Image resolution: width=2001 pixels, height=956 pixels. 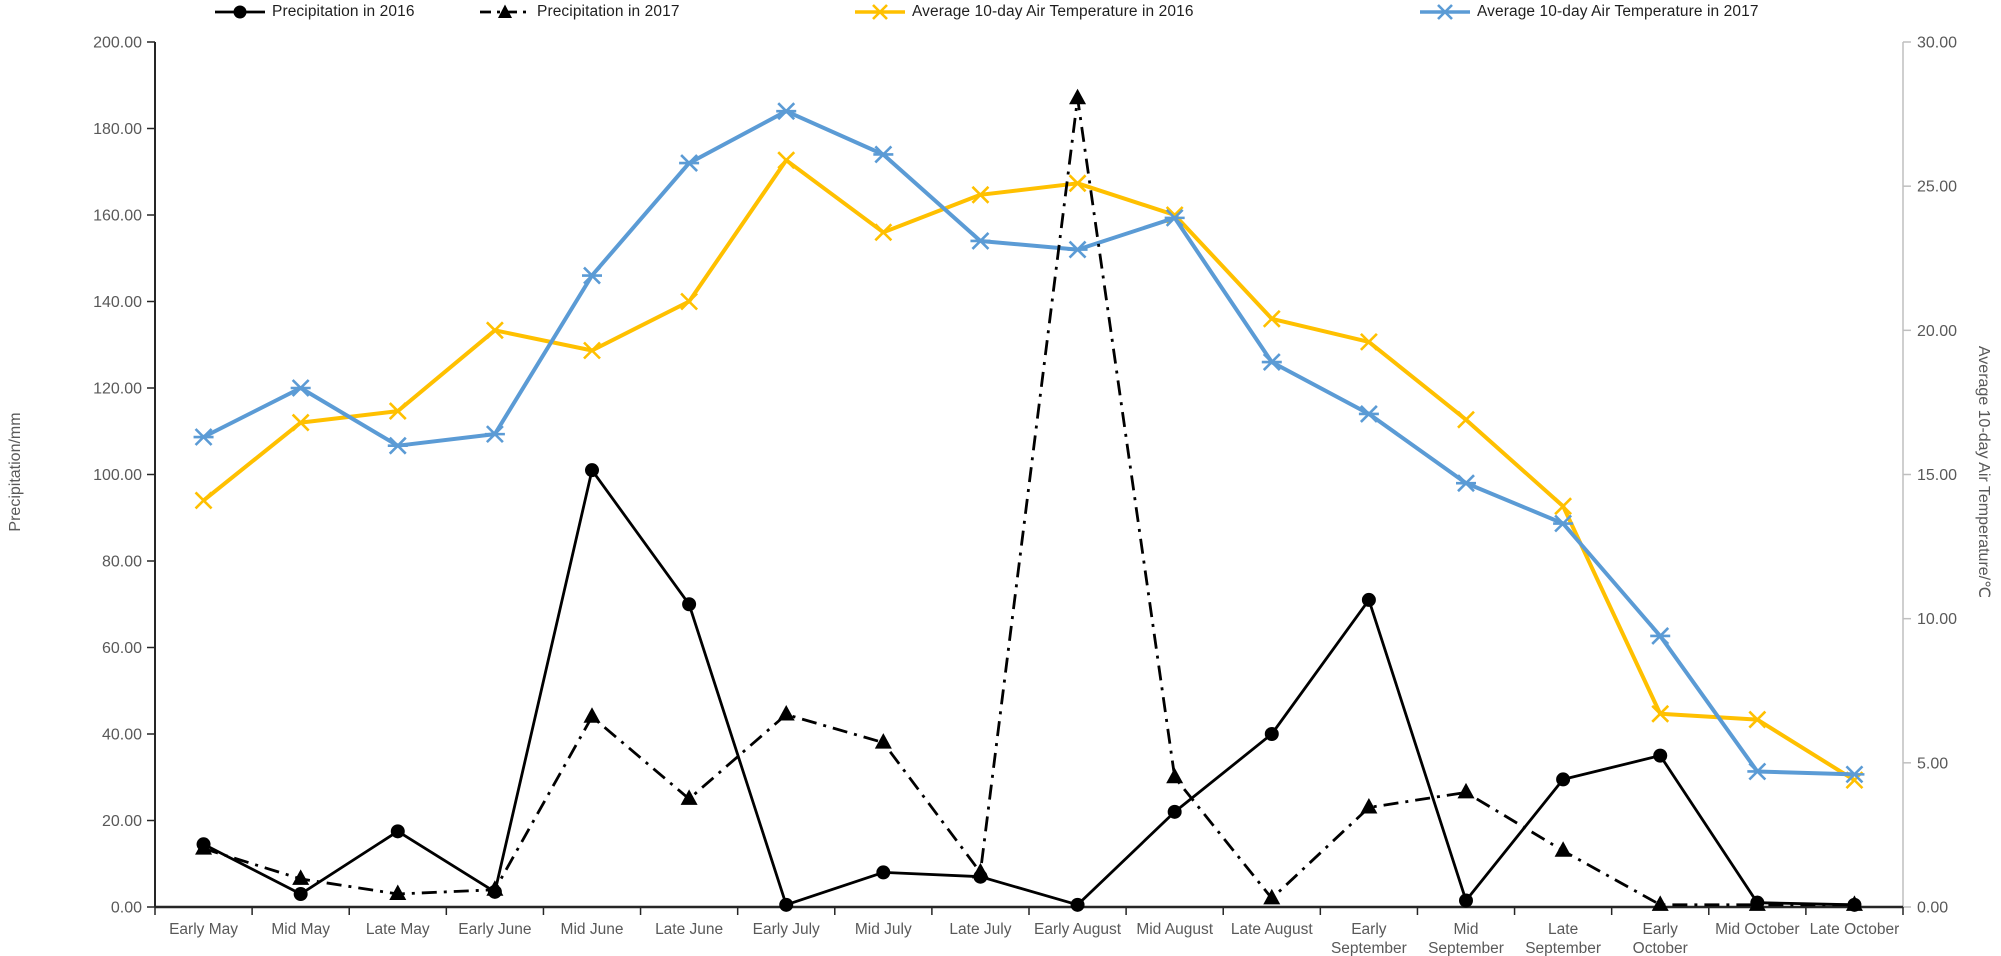 I want to click on x-axis-label: Late June, so click(x=689, y=929).